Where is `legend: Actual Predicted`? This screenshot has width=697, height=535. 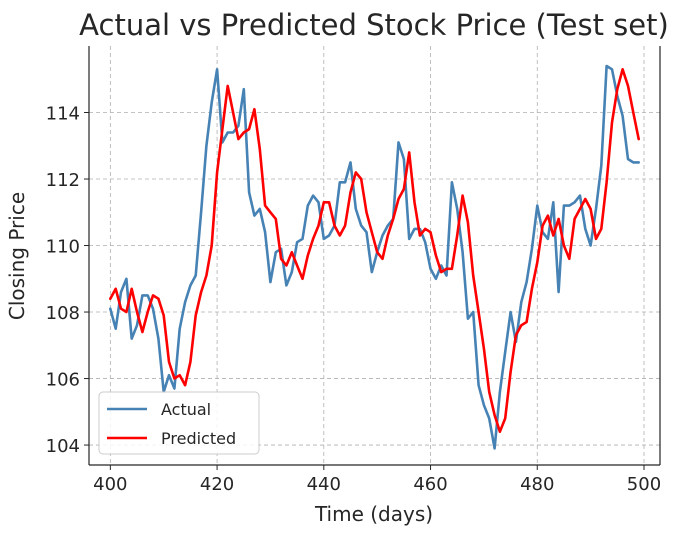
legend: Actual Predicted is located at coordinates (179, 423).